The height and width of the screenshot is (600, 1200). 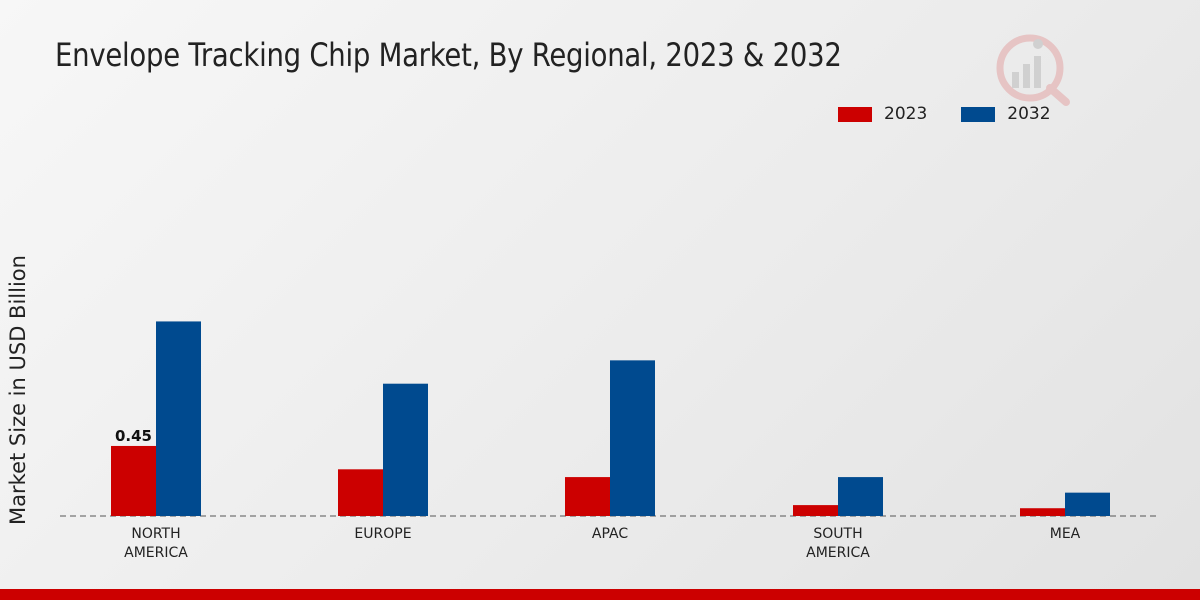 What do you see at coordinates (587, 496) in the screenshot?
I see `bar-2023-apac` at bounding box center [587, 496].